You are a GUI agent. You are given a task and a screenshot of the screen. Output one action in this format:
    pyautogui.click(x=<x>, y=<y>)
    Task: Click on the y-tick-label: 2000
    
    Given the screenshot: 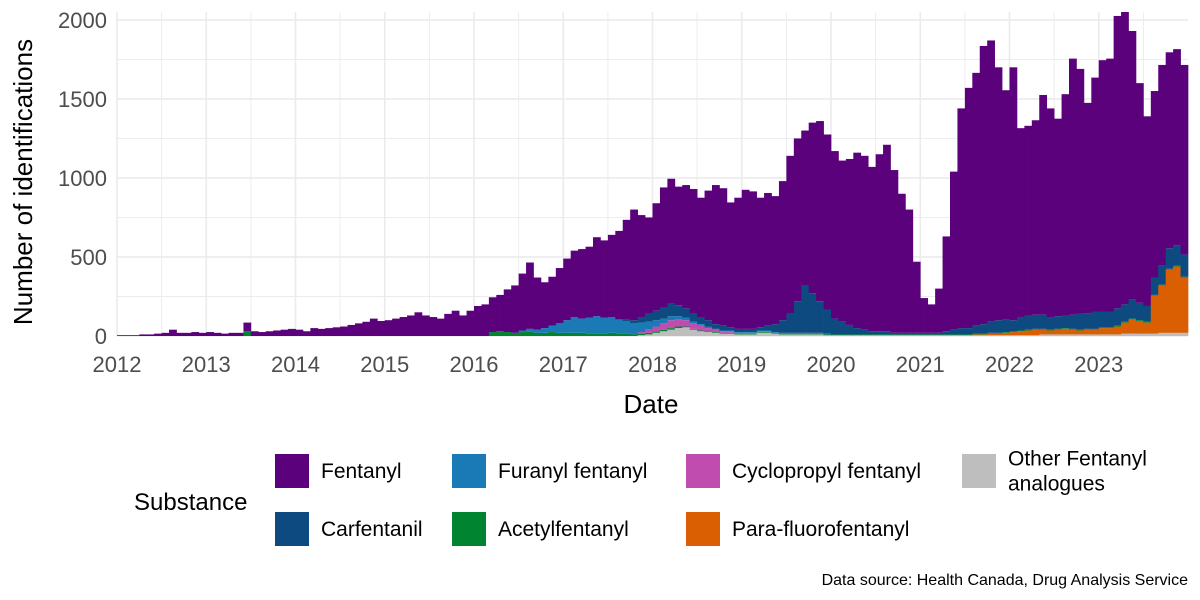 What is the action you would take?
    pyautogui.click(x=82, y=20)
    